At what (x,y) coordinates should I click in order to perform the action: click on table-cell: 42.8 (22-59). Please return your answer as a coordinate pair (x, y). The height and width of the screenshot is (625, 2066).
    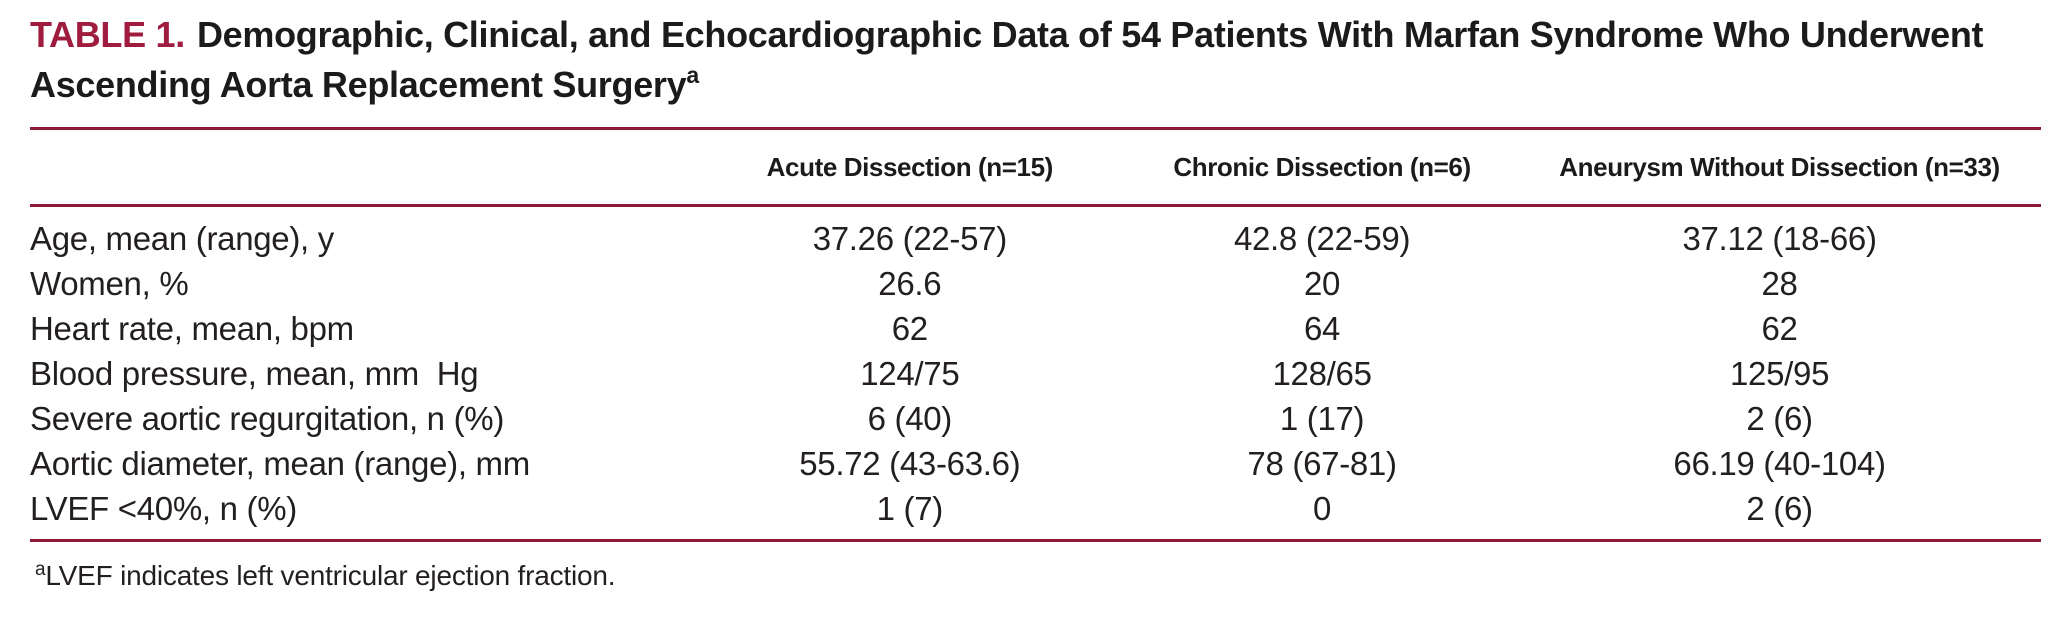
    Looking at the image, I should click on (1322, 238).